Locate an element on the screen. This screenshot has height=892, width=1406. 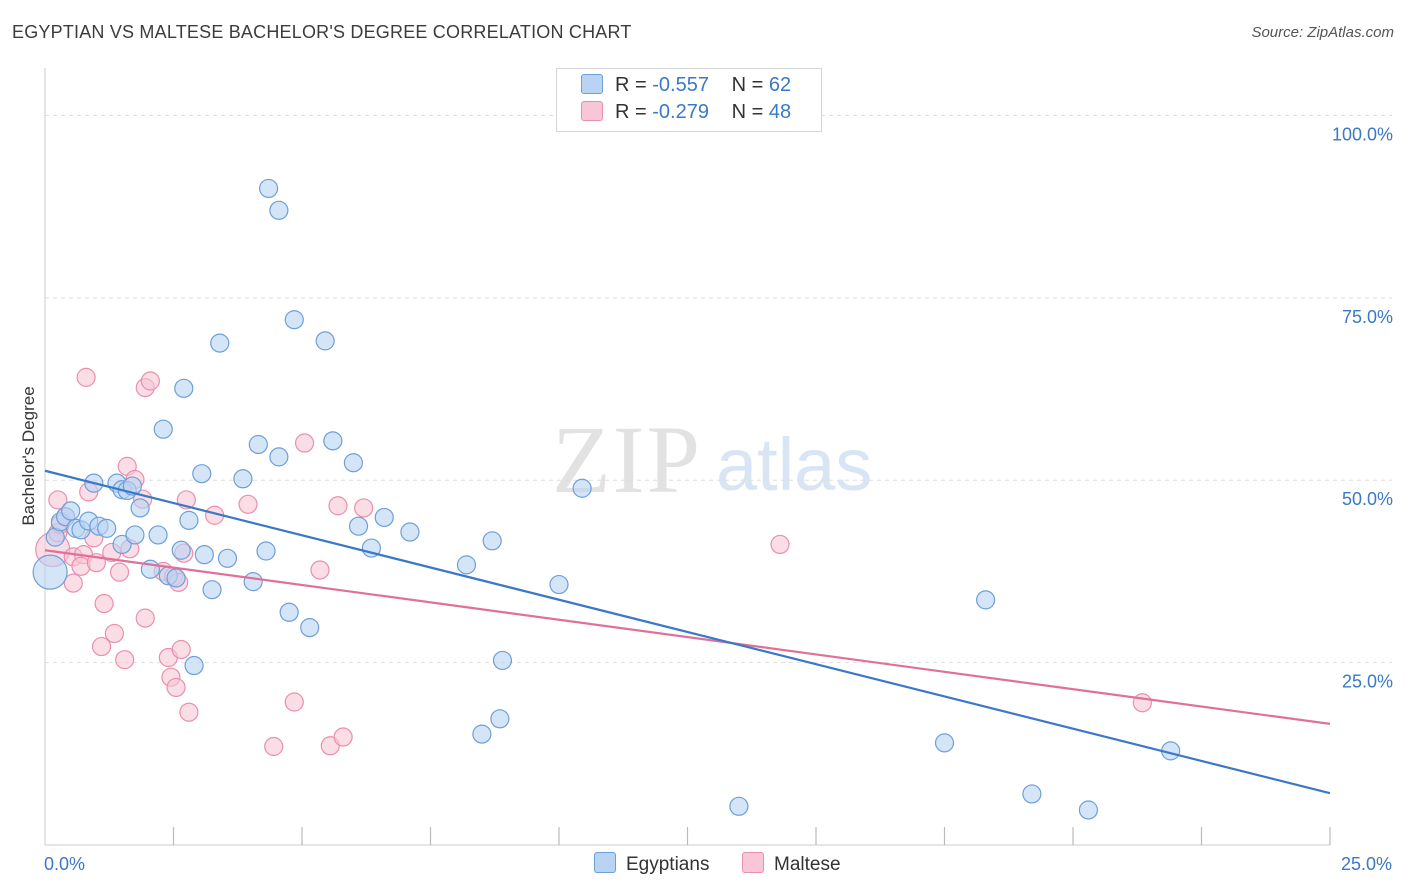
y-tick-label: 25.0% is located at coordinates (1367, 682).